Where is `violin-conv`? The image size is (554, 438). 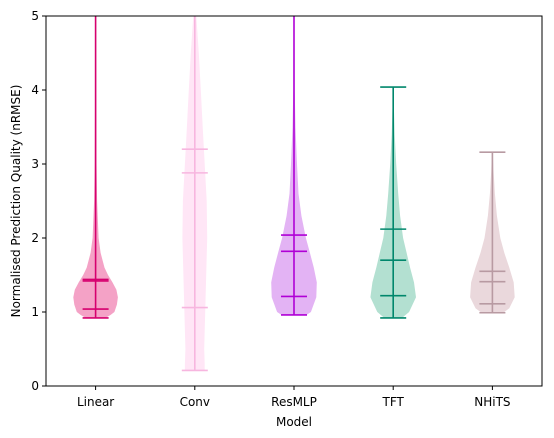
violin-conv is located at coordinates (194, 194).